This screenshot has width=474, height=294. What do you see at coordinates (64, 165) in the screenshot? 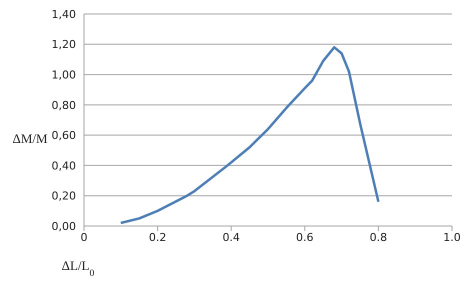
I see `y-tick-label: 0,40` at bounding box center [64, 165].